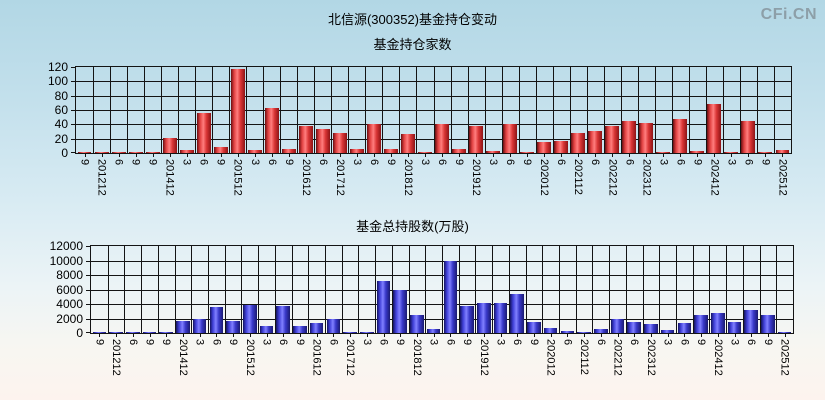  What do you see at coordinates (61, 110) in the screenshot?
I see `y-tick-label: 60` at bounding box center [61, 110].